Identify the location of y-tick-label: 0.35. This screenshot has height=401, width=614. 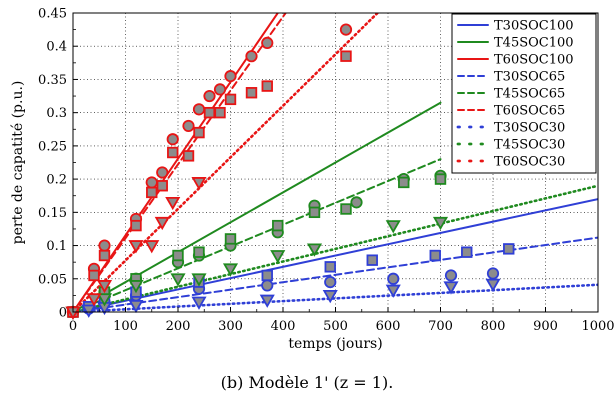
(52, 80).